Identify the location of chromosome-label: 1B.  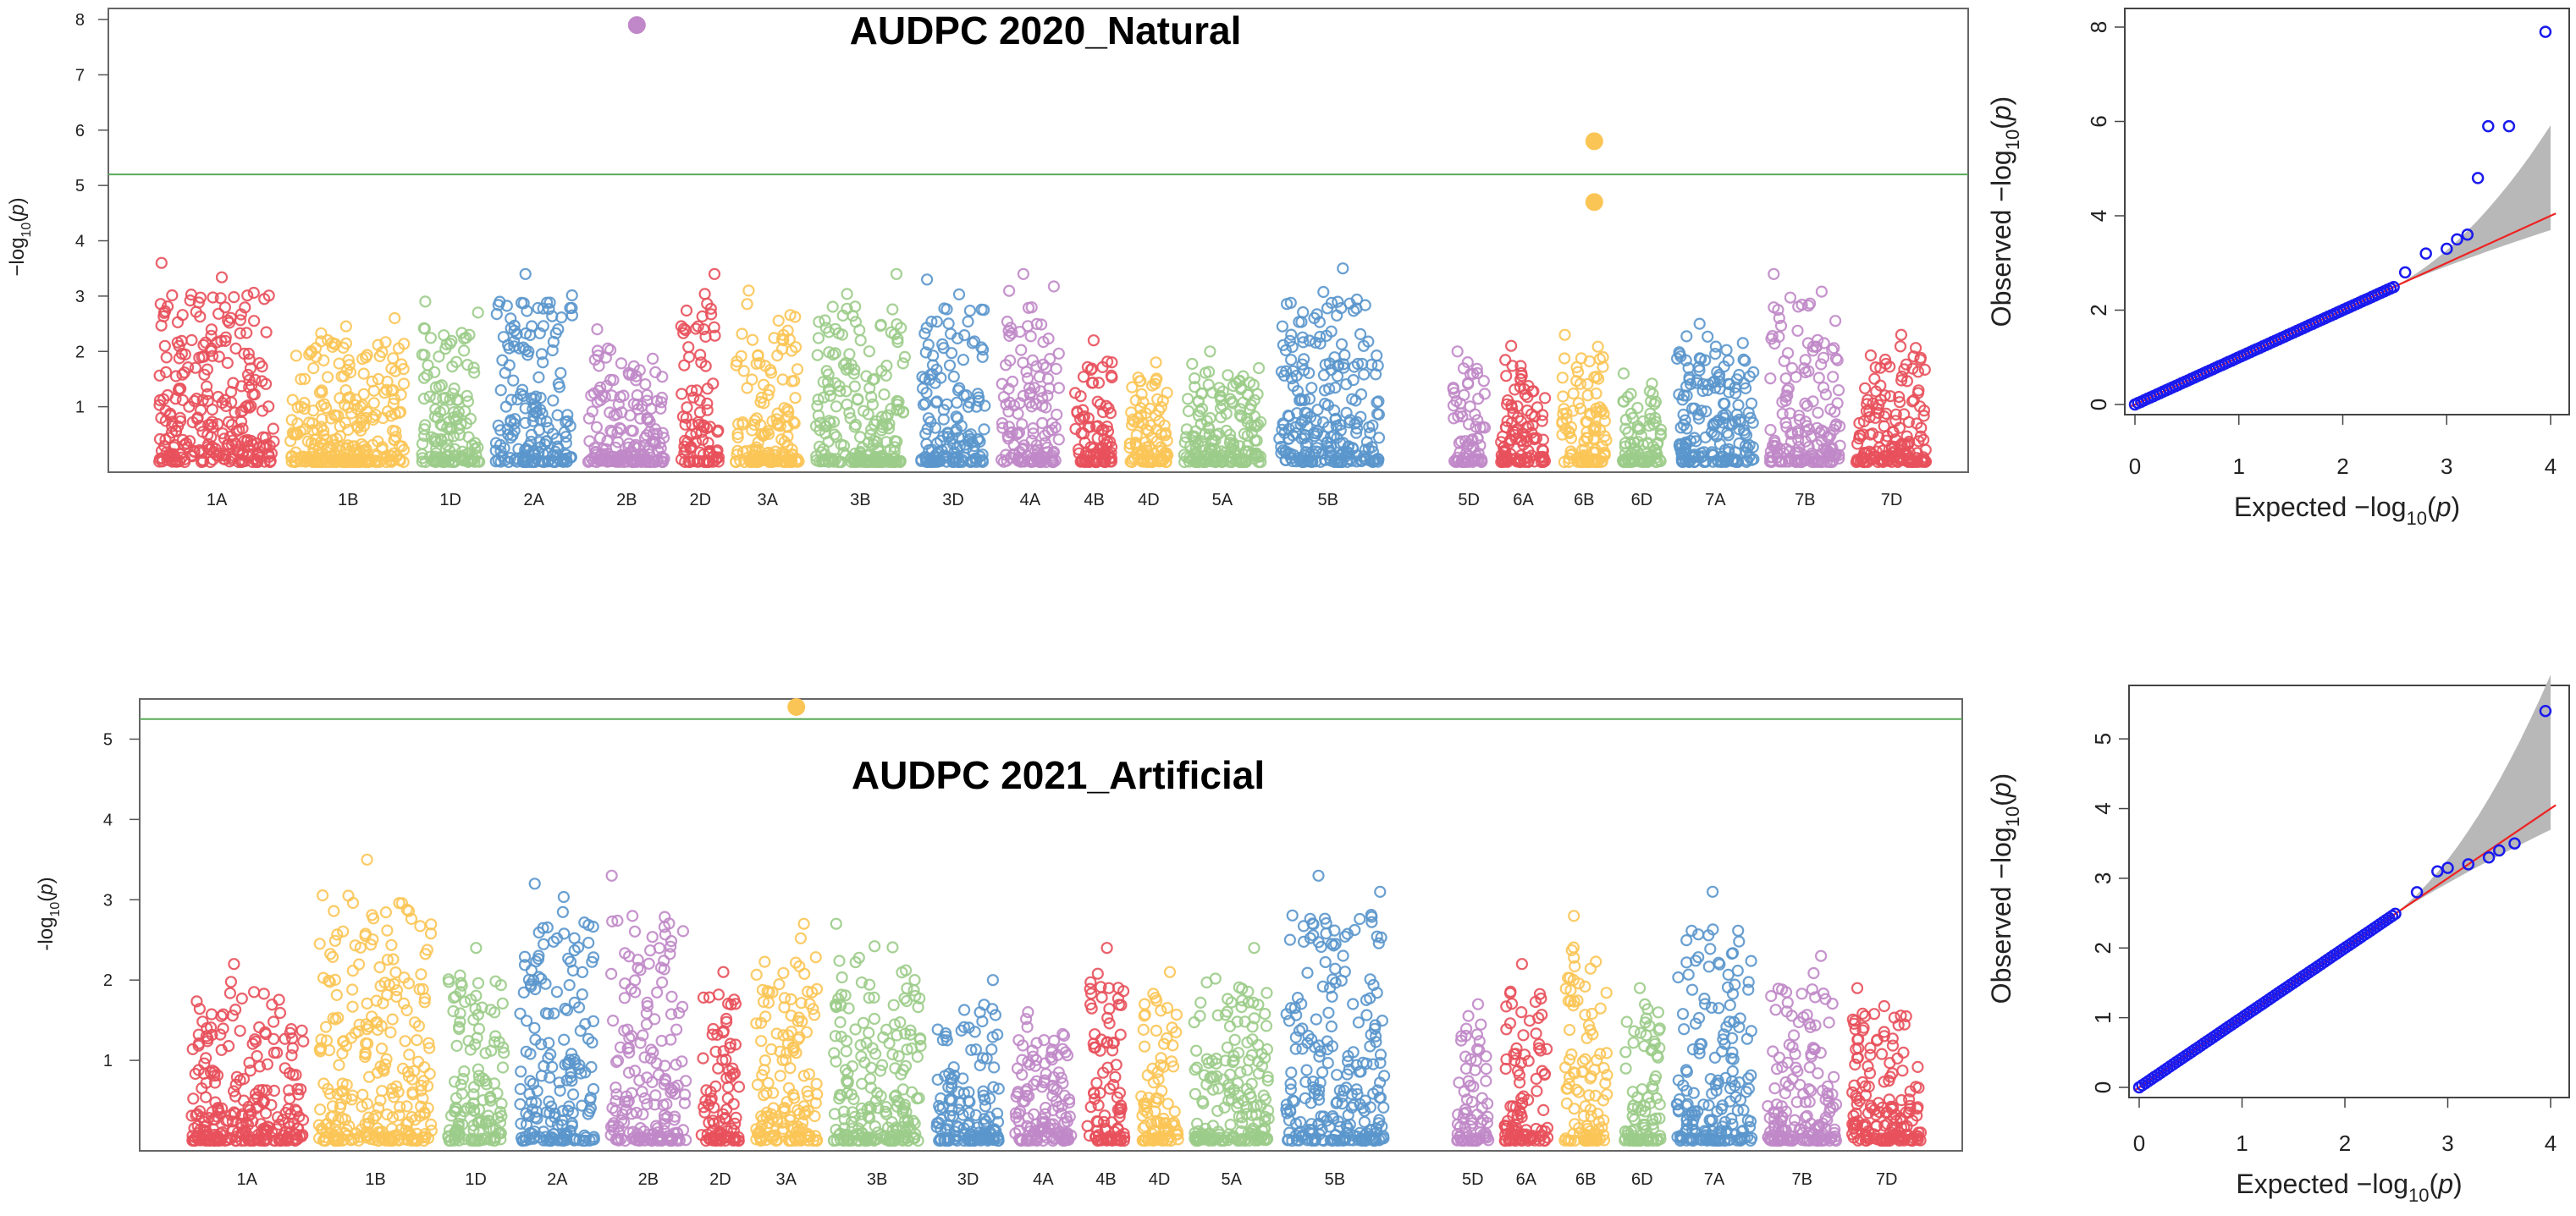
(348, 500).